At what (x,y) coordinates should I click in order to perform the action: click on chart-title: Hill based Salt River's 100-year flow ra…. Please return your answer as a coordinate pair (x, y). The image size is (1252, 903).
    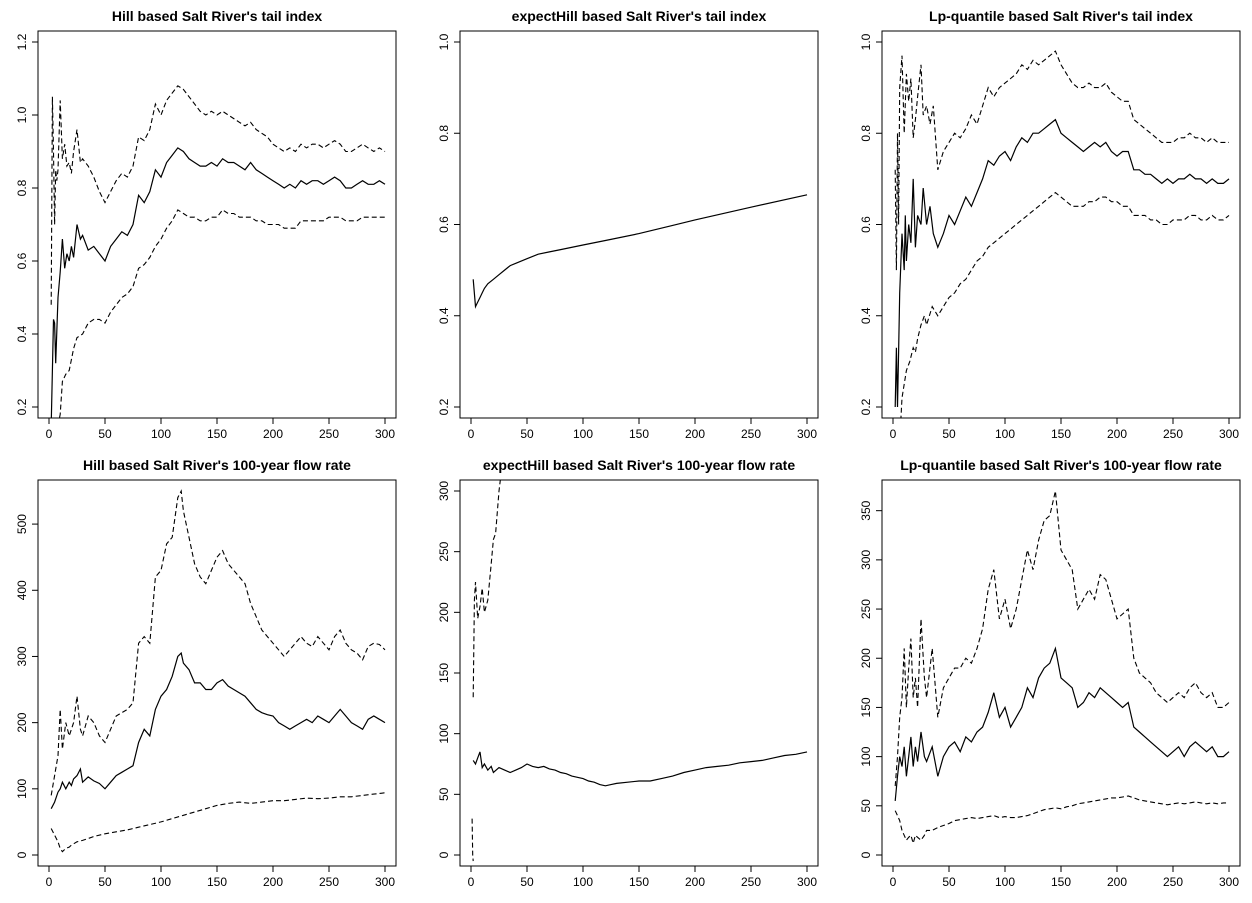
    Looking at the image, I should click on (217, 465).